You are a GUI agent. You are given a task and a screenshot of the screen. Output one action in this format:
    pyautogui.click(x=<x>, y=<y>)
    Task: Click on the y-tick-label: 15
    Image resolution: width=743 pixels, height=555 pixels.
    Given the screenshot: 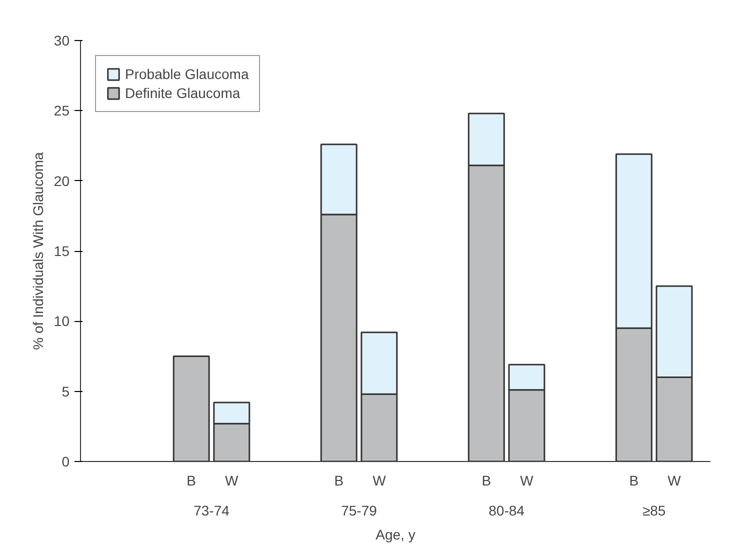 What is the action you would take?
    pyautogui.click(x=62, y=251)
    